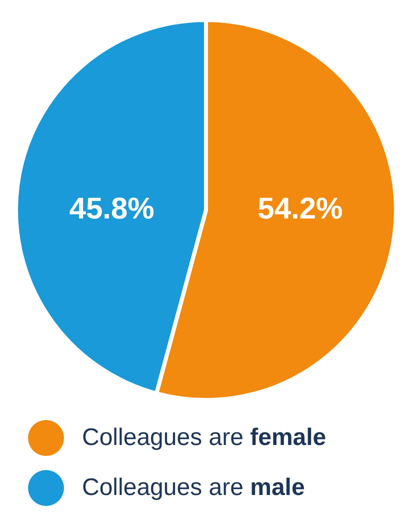 This screenshot has height=530, width=412. I want to click on legend-label: Colleagues are female, so click(204, 438).